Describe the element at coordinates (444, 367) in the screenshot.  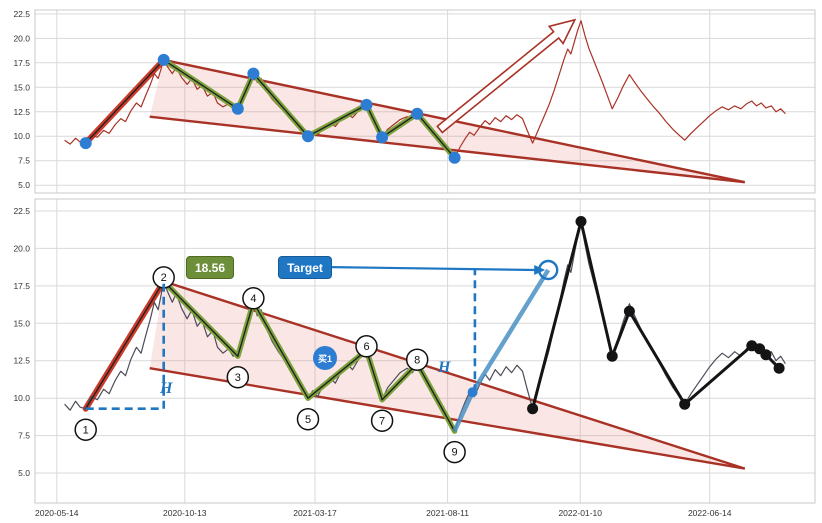
I see `height-label-right: H` at that location.